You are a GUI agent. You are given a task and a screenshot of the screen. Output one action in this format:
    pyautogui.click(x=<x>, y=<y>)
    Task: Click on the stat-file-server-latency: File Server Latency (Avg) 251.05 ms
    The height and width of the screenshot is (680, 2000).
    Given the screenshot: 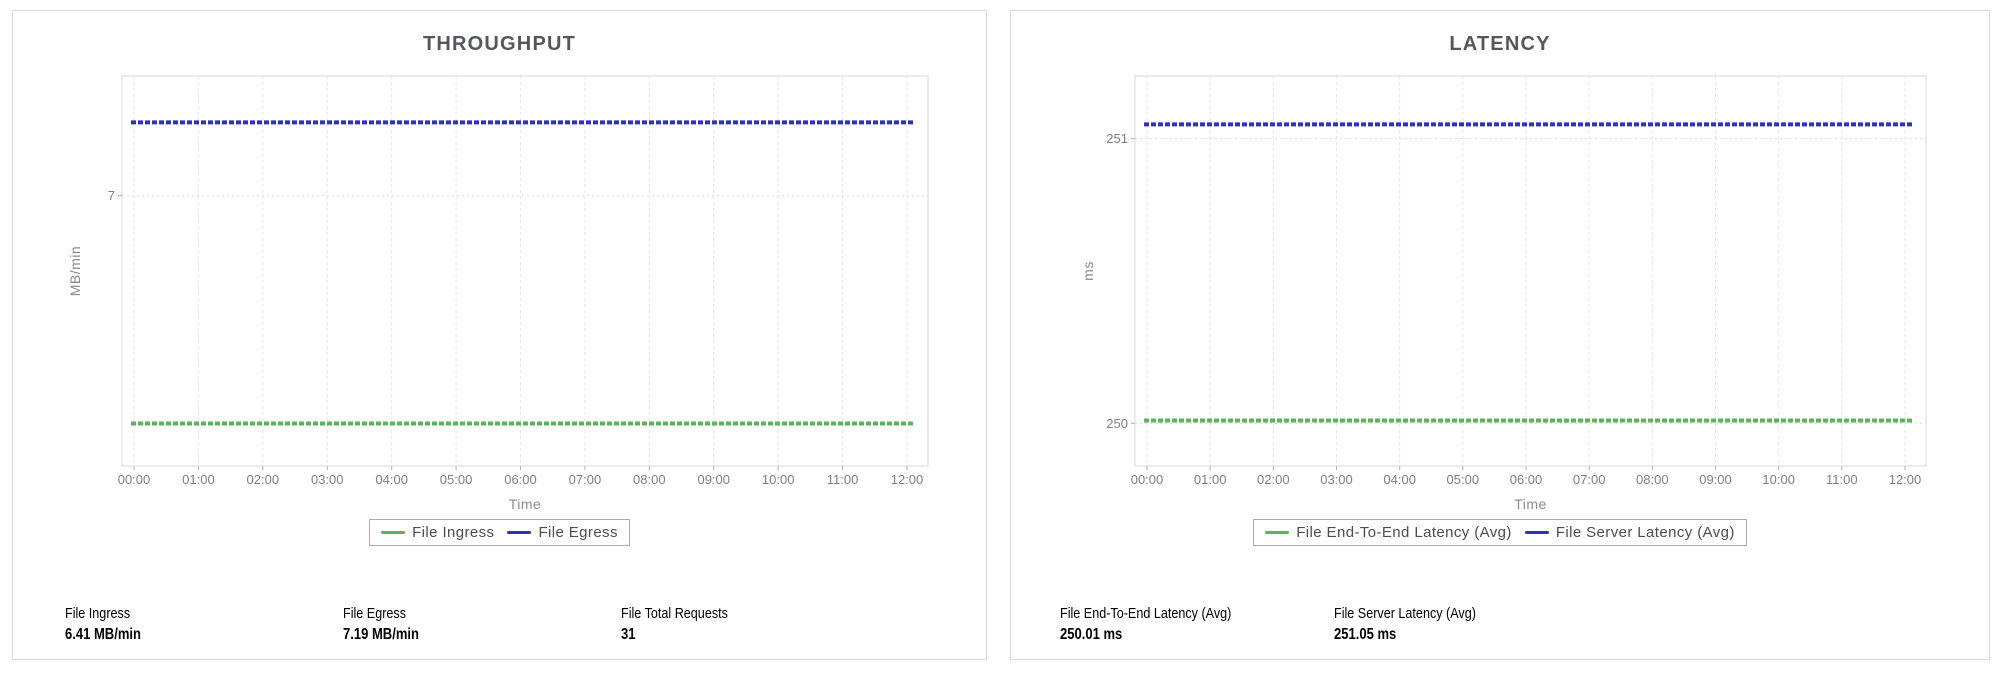 What is the action you would take?
    pyautogui.click(x=1471, y=624)
    